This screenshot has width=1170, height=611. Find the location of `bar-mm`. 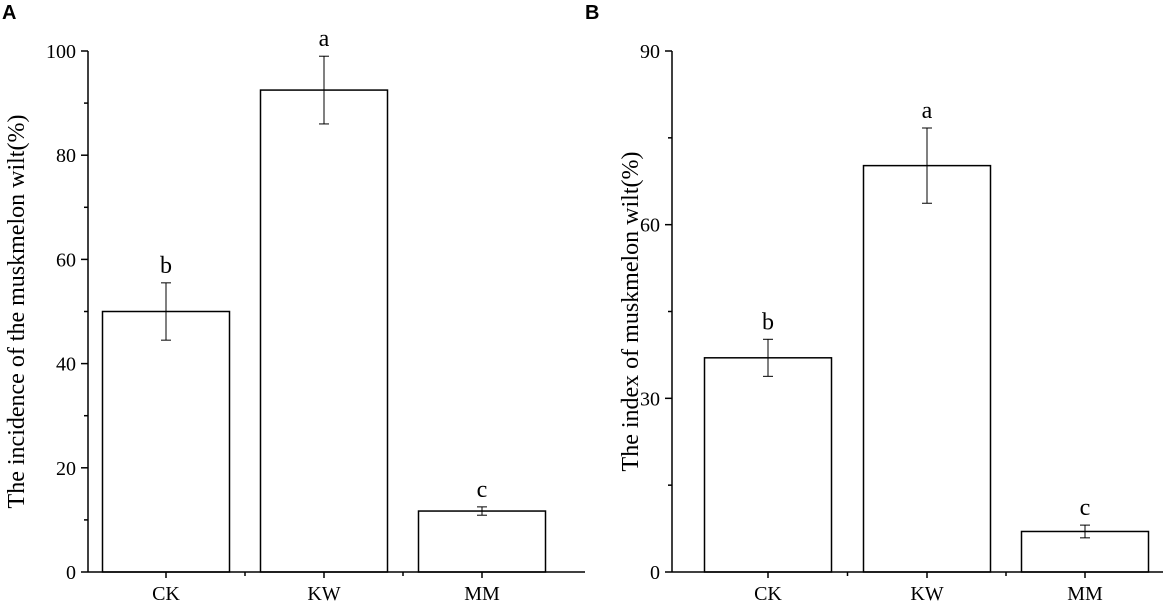

bar-mm is located at coordinates (482, 541).